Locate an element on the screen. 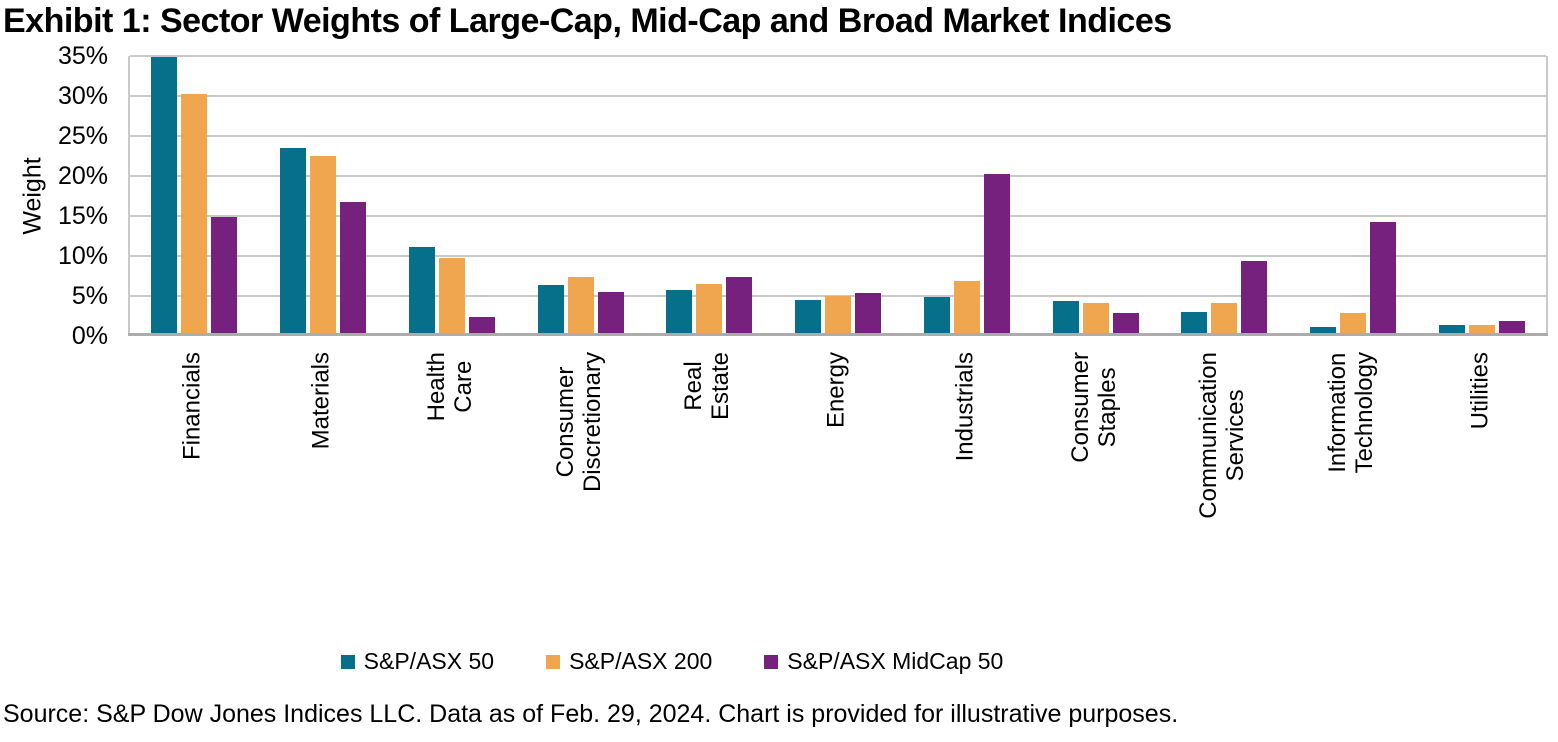 This screenshot has width=1558, height=742. bar-group-health-care is located at coordinates (451, 196).